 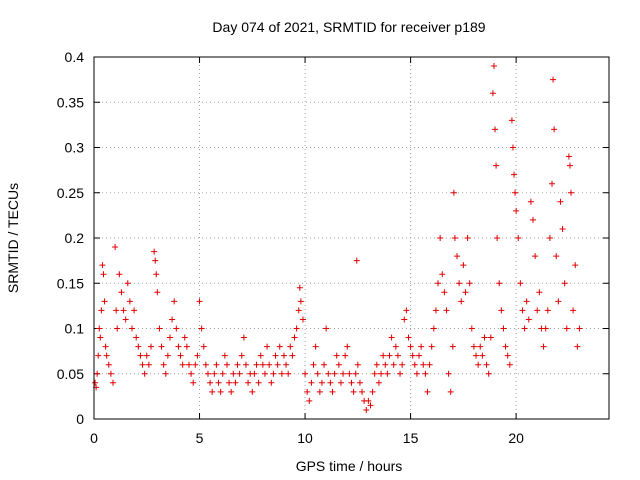 I want to click on y-tick-label: 0.25, so click(x=70, y=193).